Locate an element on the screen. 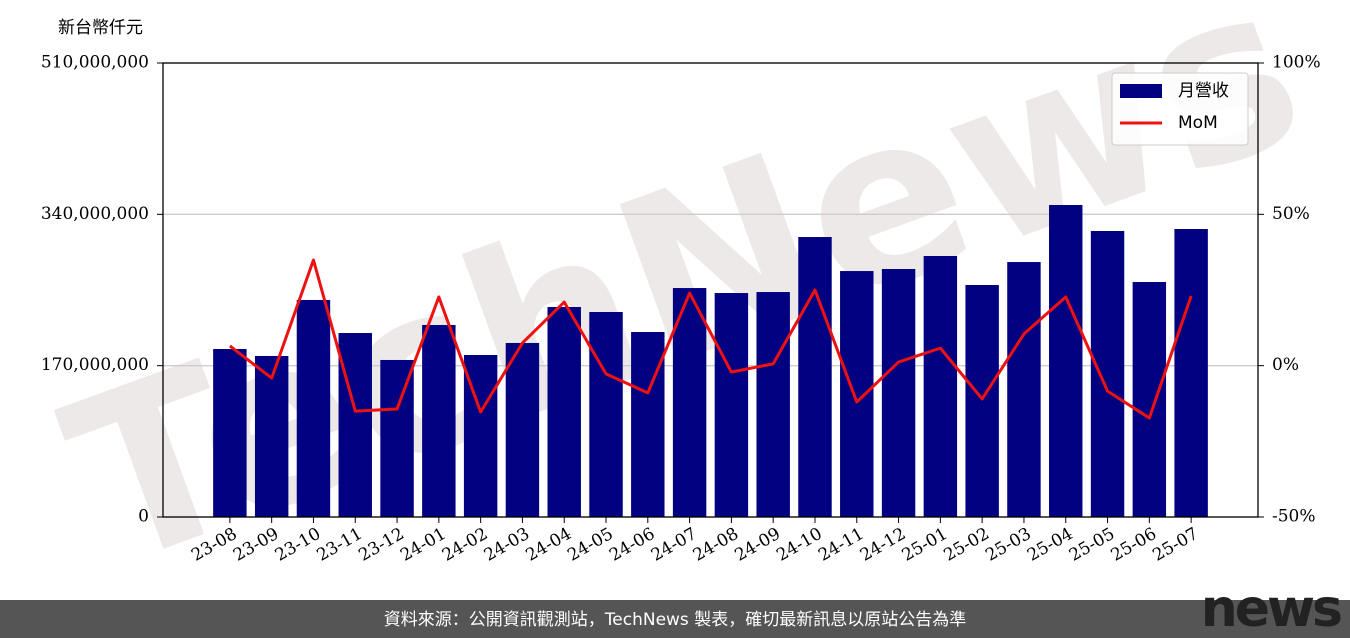 The width and height of the screenshot is (1350, 638). x-tick-label: 25-05 is located at coordinates (1092, 545).